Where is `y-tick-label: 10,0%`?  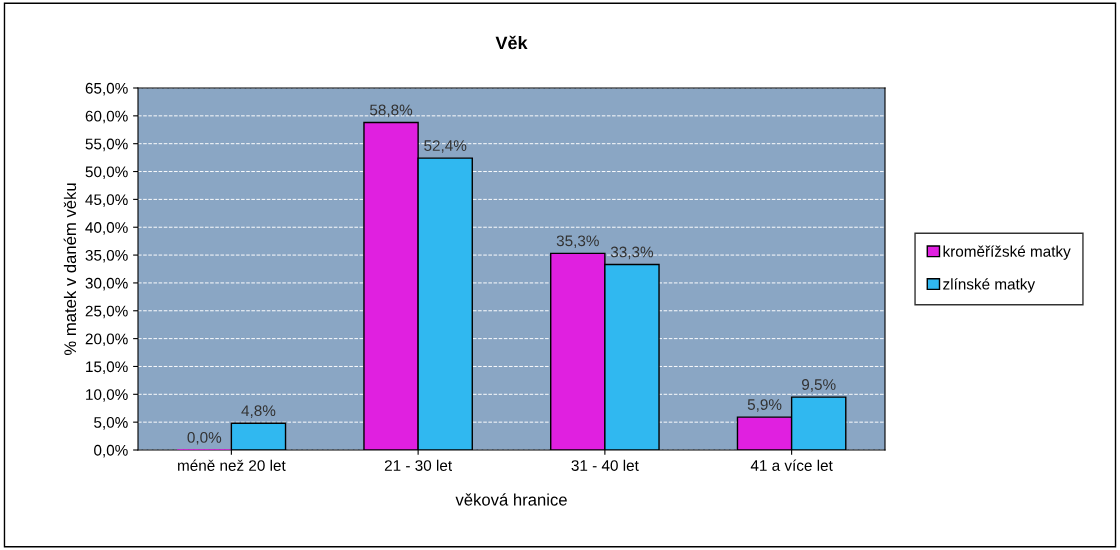 y-tick-label: 10,0% is located at coordinates (107, 395).